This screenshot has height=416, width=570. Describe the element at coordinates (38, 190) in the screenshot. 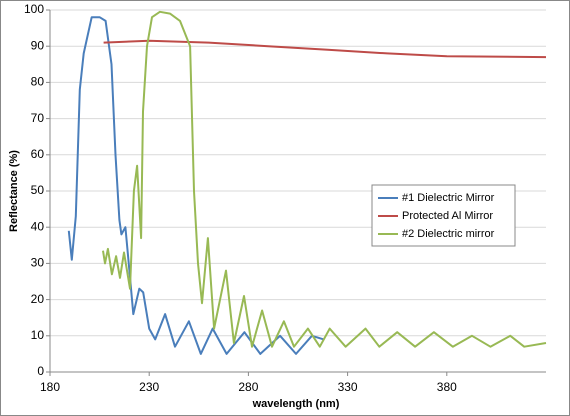

I see `y-tick-label: 50` at that location.